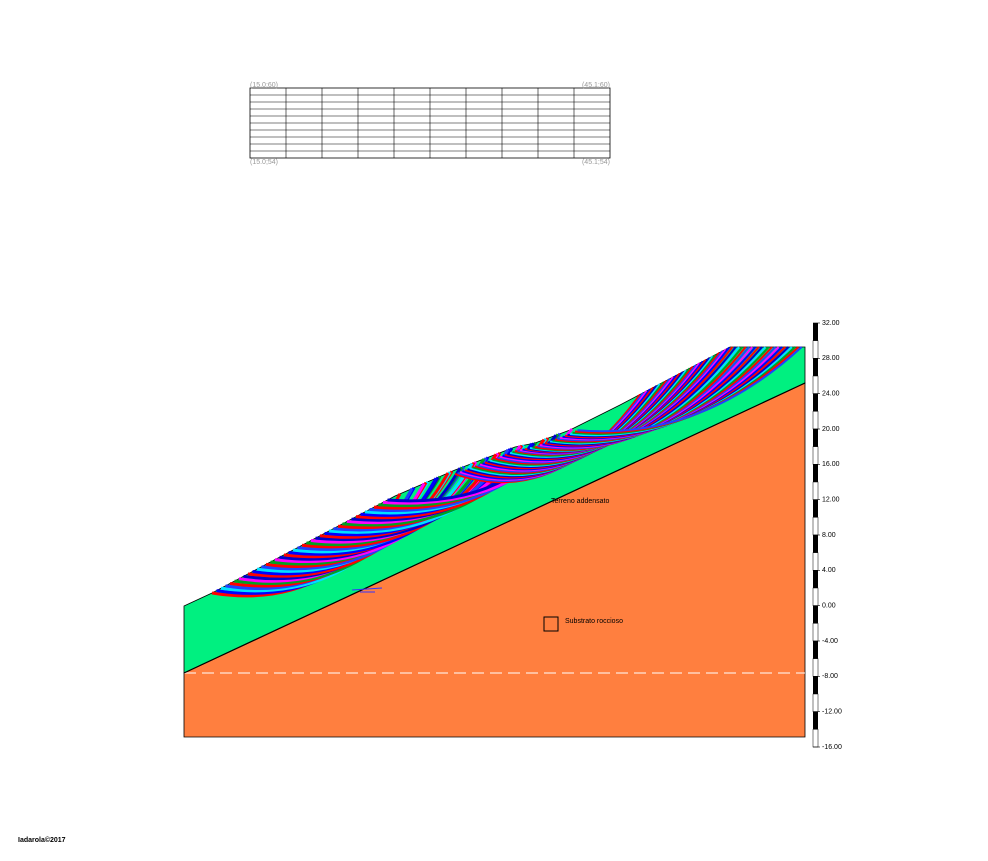  What do you see at coordinates (831, 500) in the screenshot?
I see `scale-label: 12.00` at bounding box center [831, 500].